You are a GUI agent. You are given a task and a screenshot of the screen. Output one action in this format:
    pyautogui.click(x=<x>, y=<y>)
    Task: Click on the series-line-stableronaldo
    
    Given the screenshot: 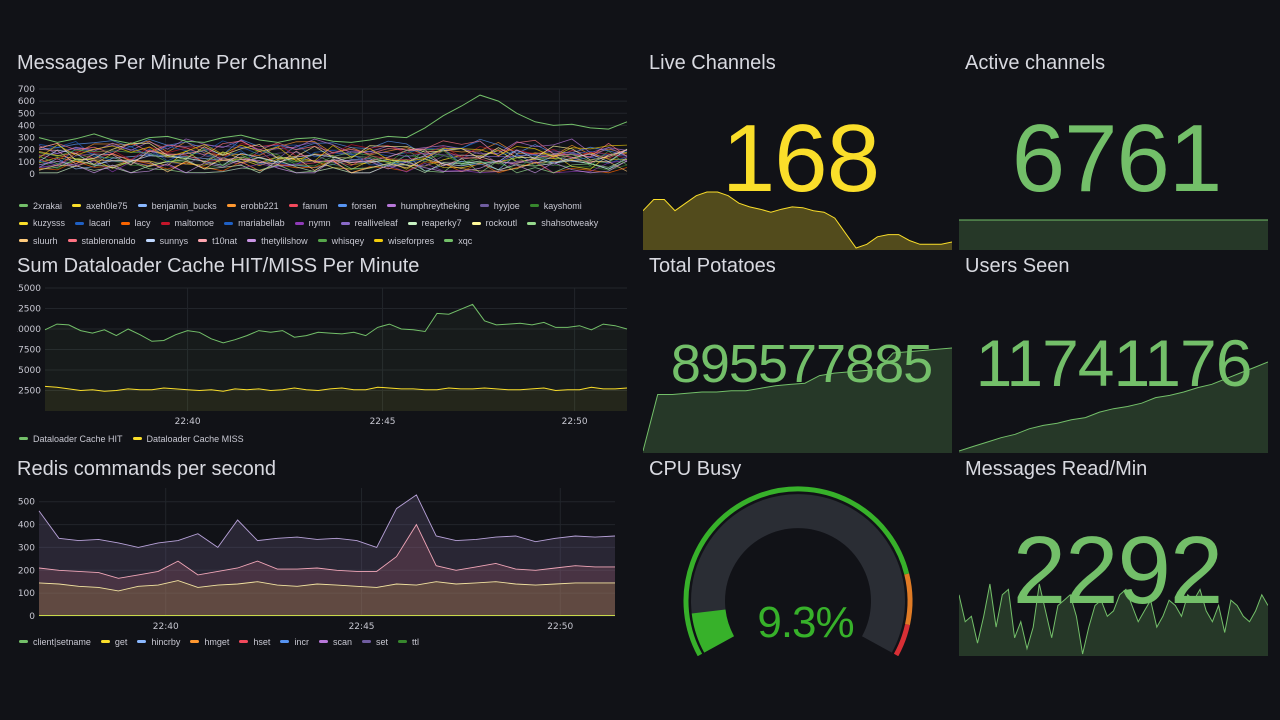 What is the action you would take?
    pyautogui.click(x=333, y=148)
    